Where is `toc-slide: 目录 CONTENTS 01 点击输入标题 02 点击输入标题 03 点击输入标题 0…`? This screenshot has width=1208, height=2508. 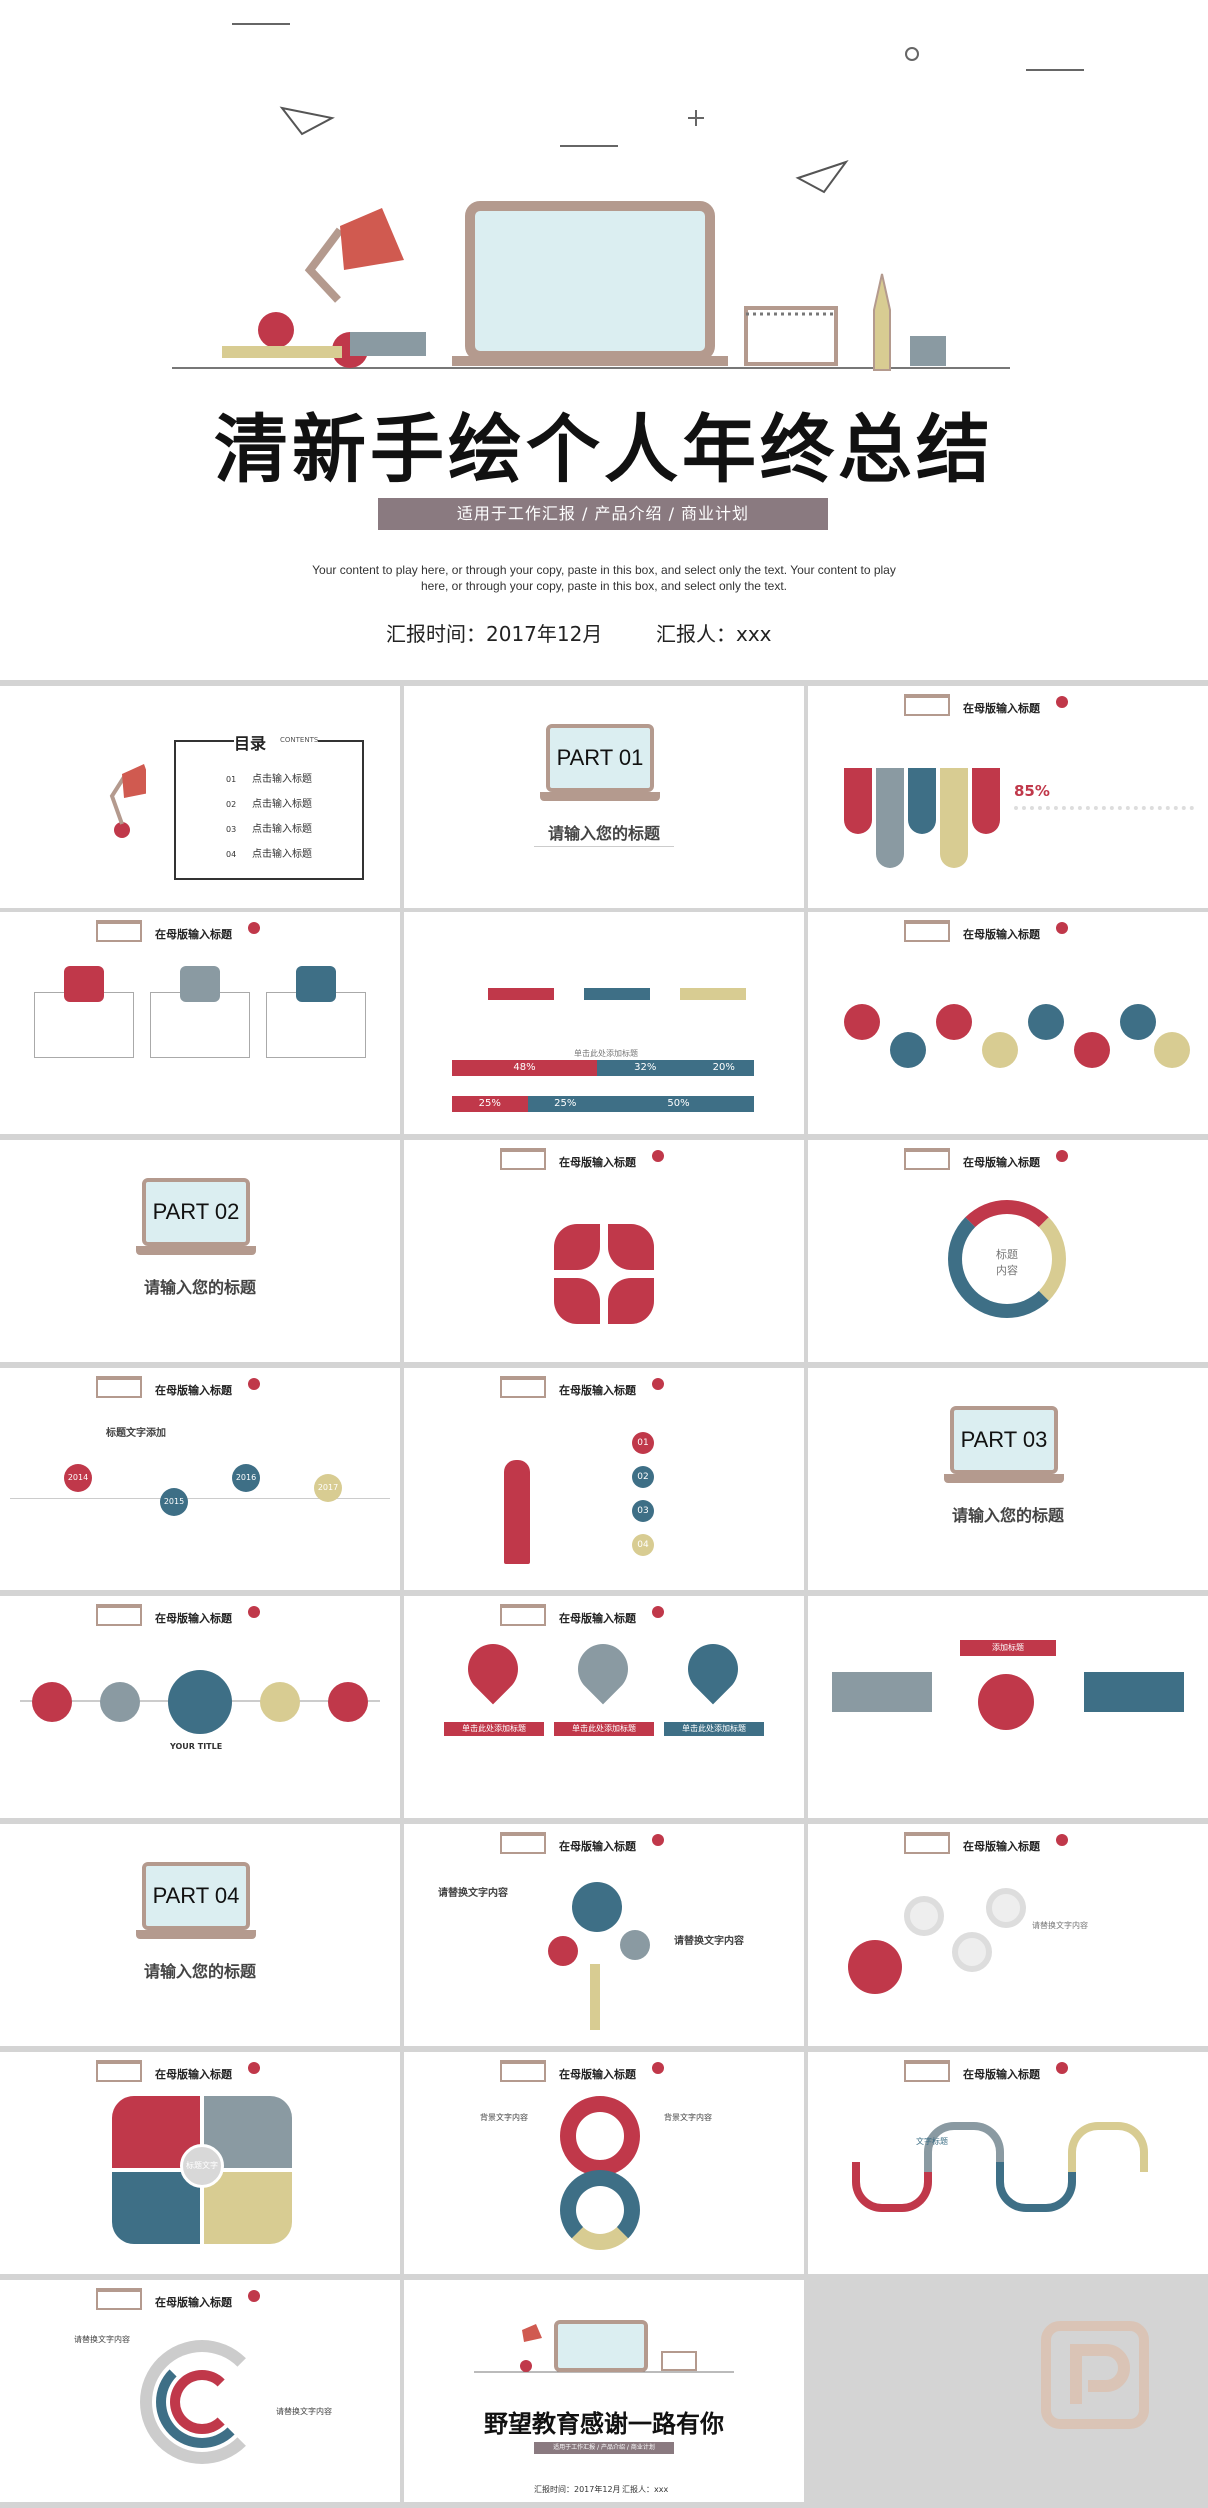 toc-slide: 目录 CONTENTS 01 点击输入标题 02 点击输入标题 03 点击输入标题 0… is located at coordinates (200, 797).